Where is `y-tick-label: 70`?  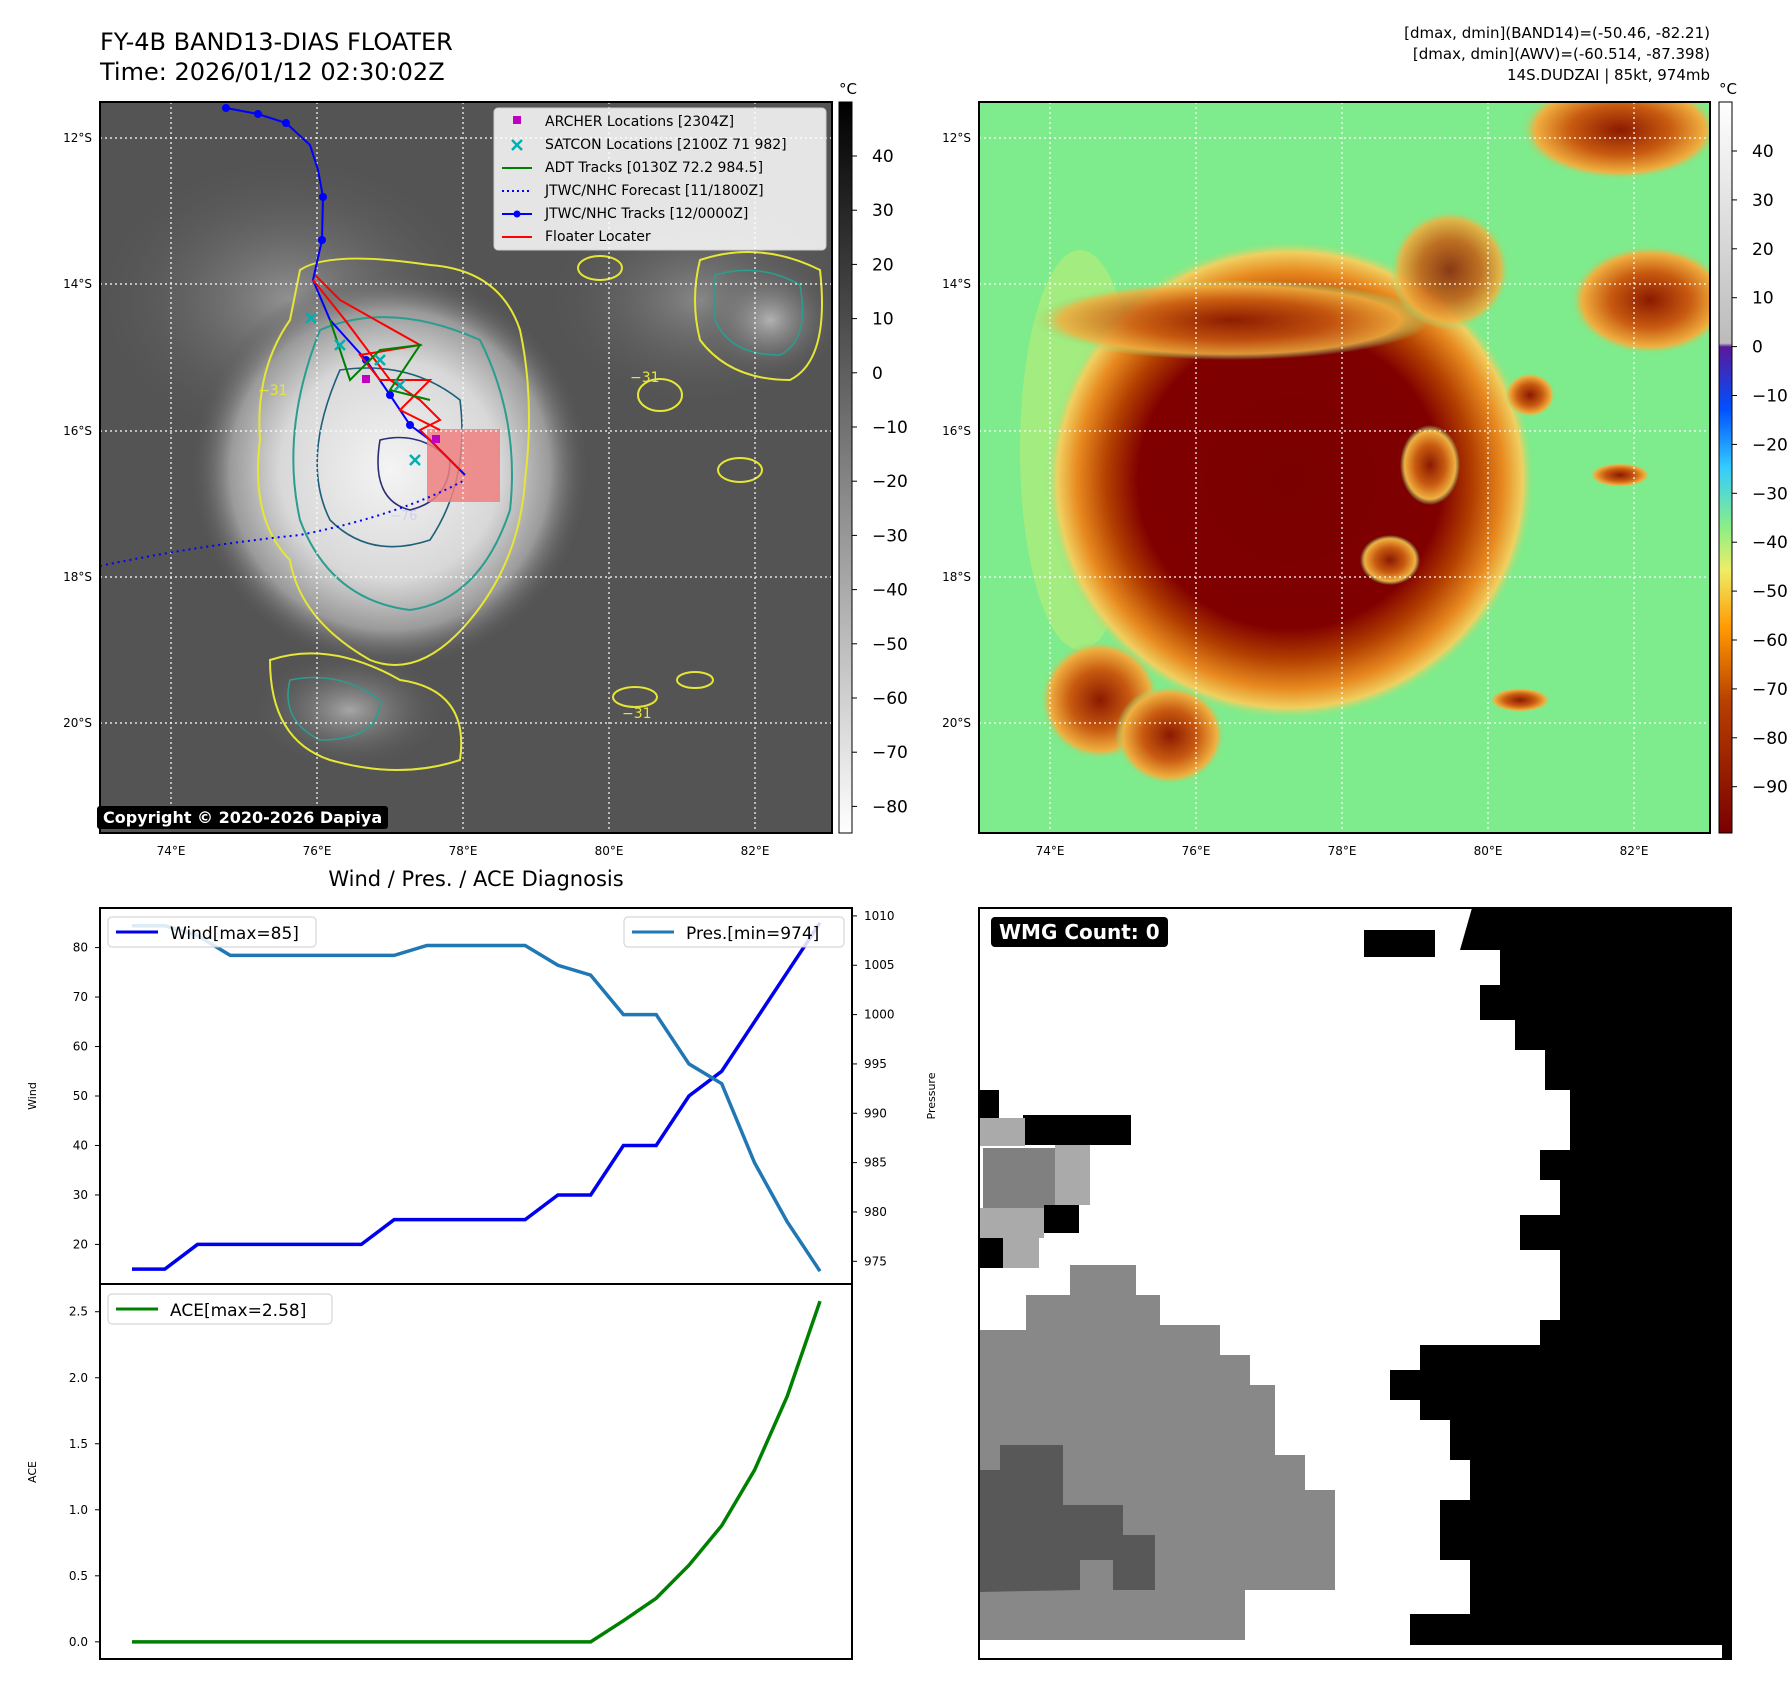
y-tick-label: 70 is located at coordinates (80, 997).